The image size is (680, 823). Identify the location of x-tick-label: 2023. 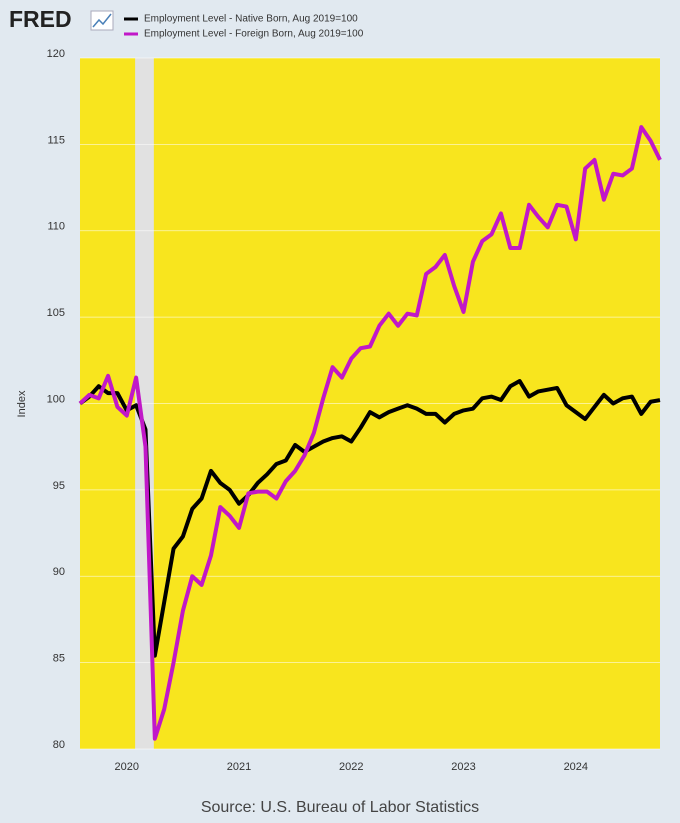
(463, 767).